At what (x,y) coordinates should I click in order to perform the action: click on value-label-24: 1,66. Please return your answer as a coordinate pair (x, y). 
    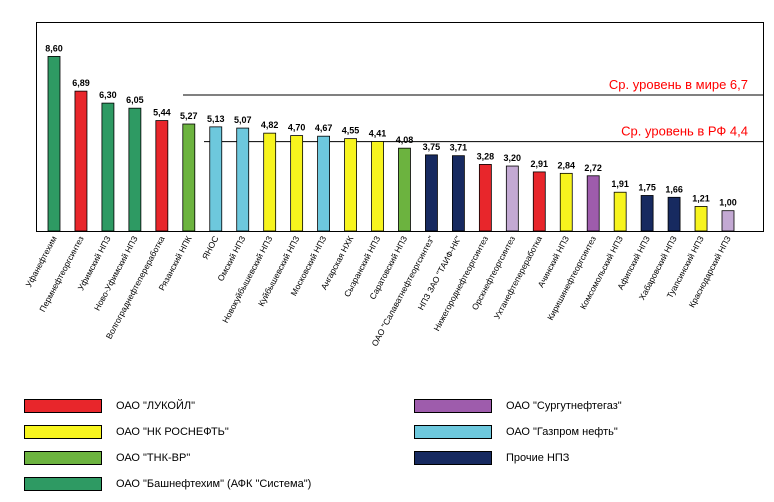
    Looking at the image, I should click on (674, 189).